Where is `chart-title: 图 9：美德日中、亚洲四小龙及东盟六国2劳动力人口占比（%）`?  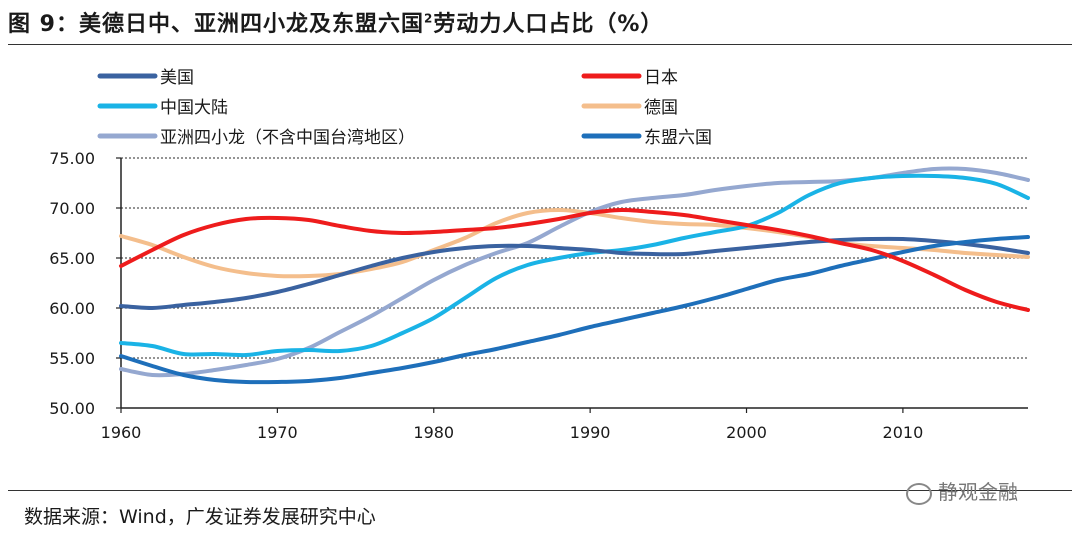 chart-title: 图 9：美德日中、亚洲四小龙及东盟六国2劳动力人口占比（%） is located at coordinates (336, 24).